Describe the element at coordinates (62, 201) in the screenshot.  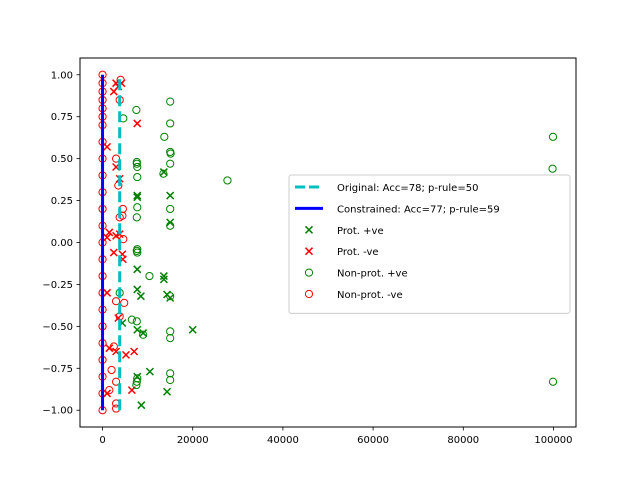
I see `y-tick-label: 0.25` at that location.